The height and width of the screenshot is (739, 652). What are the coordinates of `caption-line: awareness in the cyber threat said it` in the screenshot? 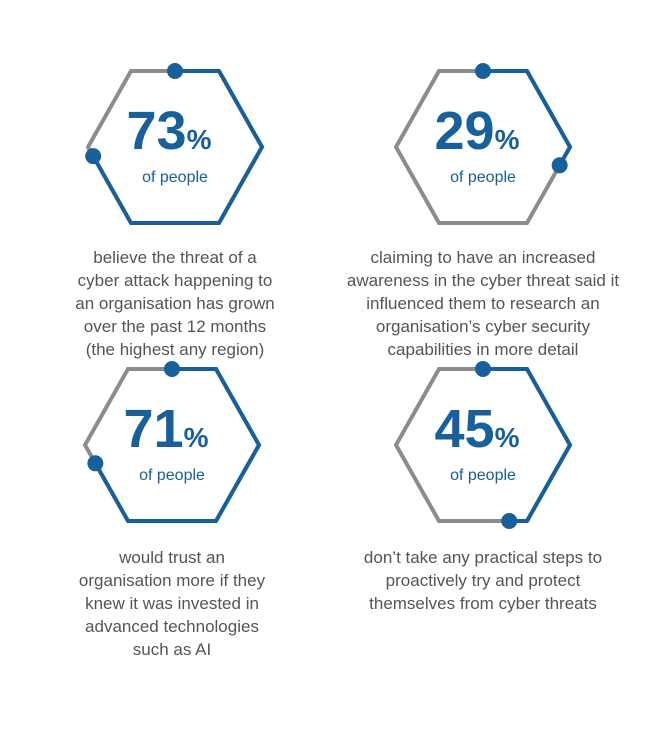 It's located at (483, 280).